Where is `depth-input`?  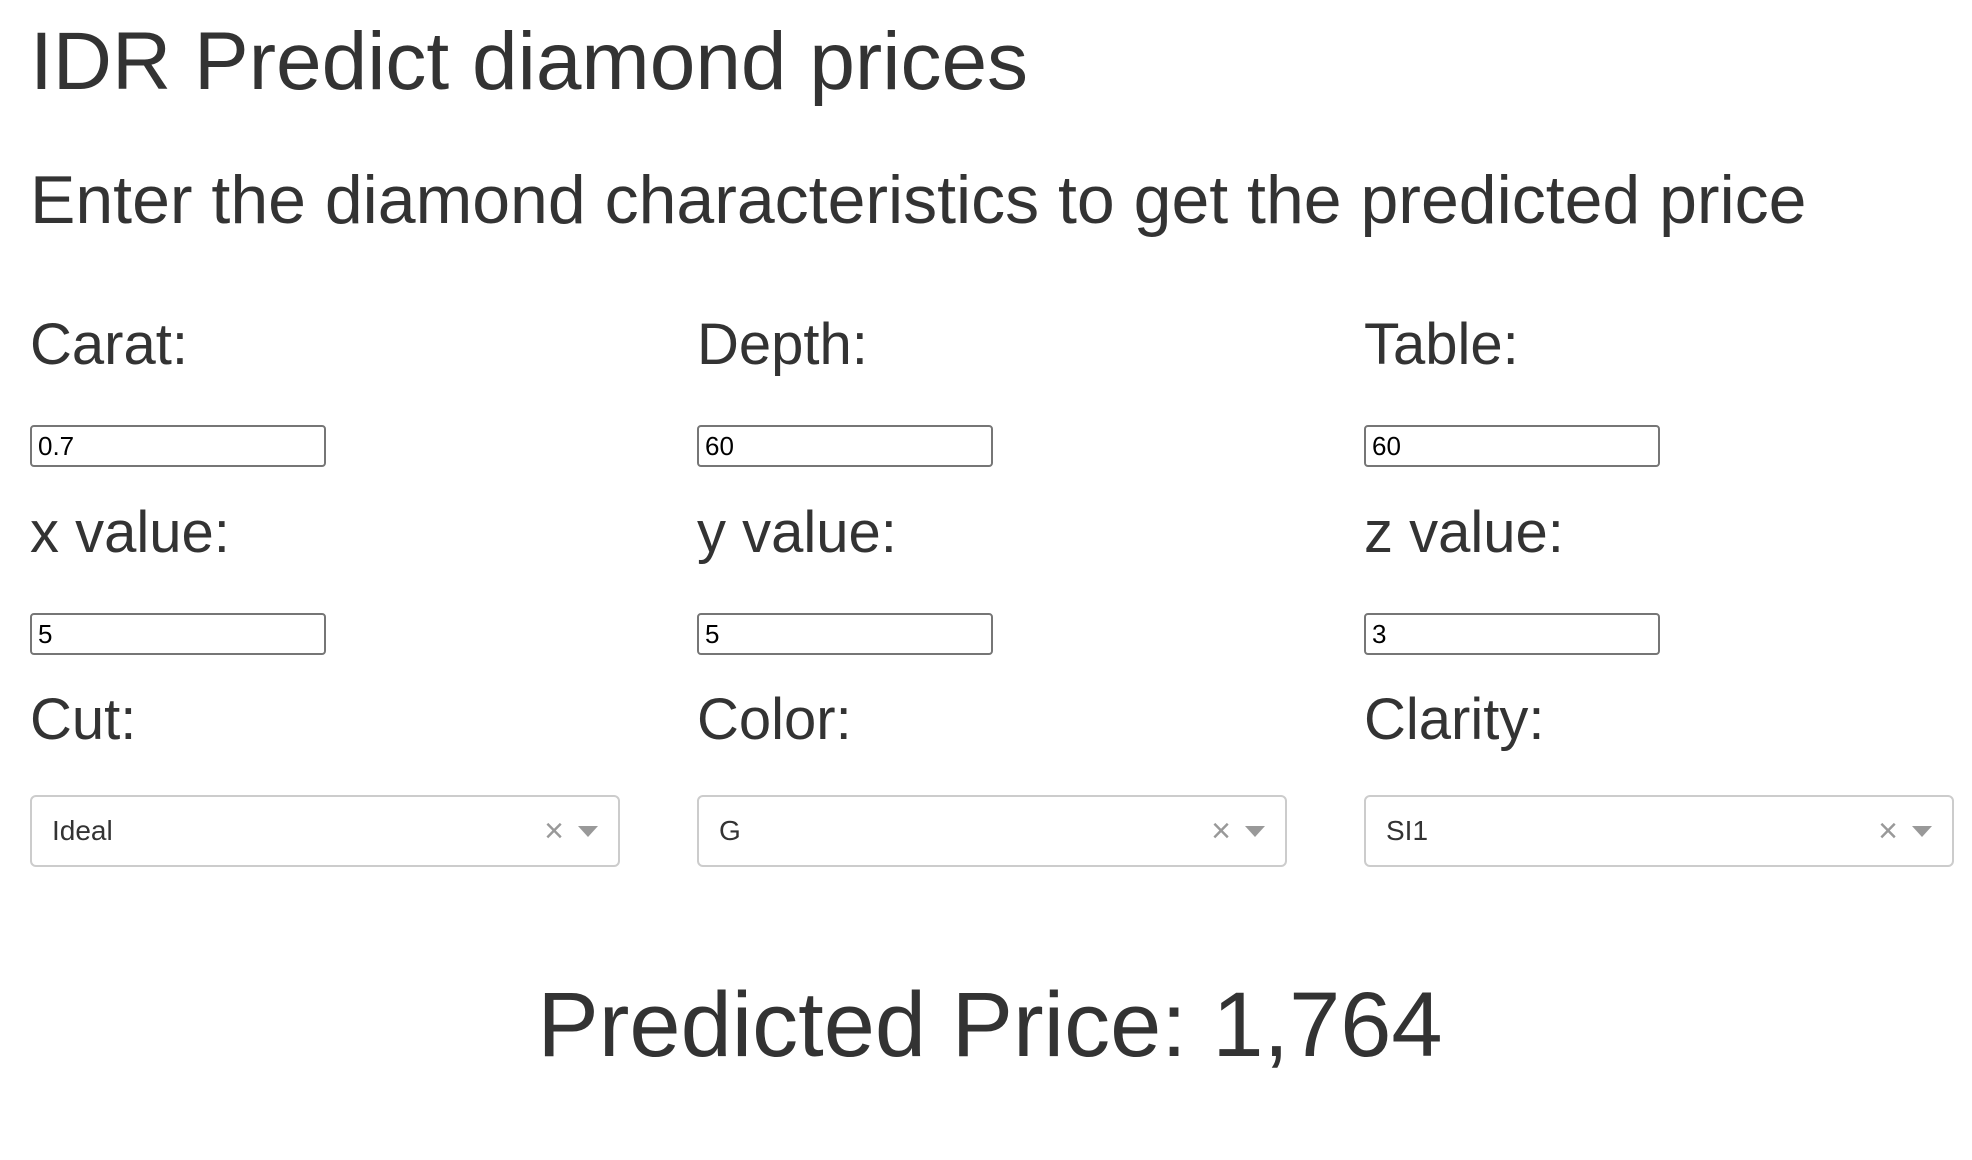
depth-input is located at coordinates (845, 446).